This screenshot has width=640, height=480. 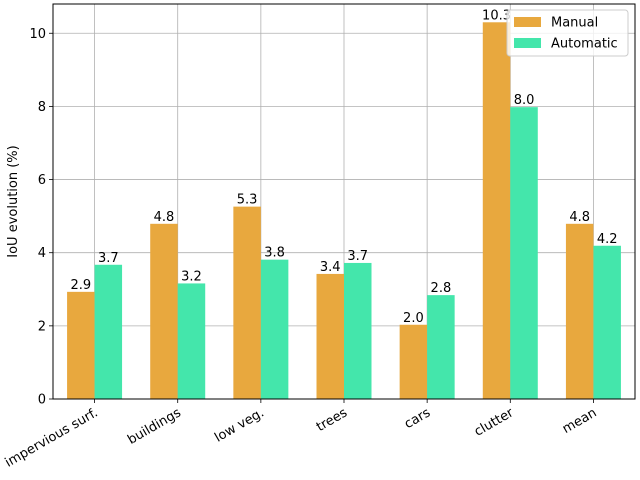 What do you see at coordinates (154, 426) in the screenshot?
I see `x-tick-label: buildings` at bounding box center [154, 426].